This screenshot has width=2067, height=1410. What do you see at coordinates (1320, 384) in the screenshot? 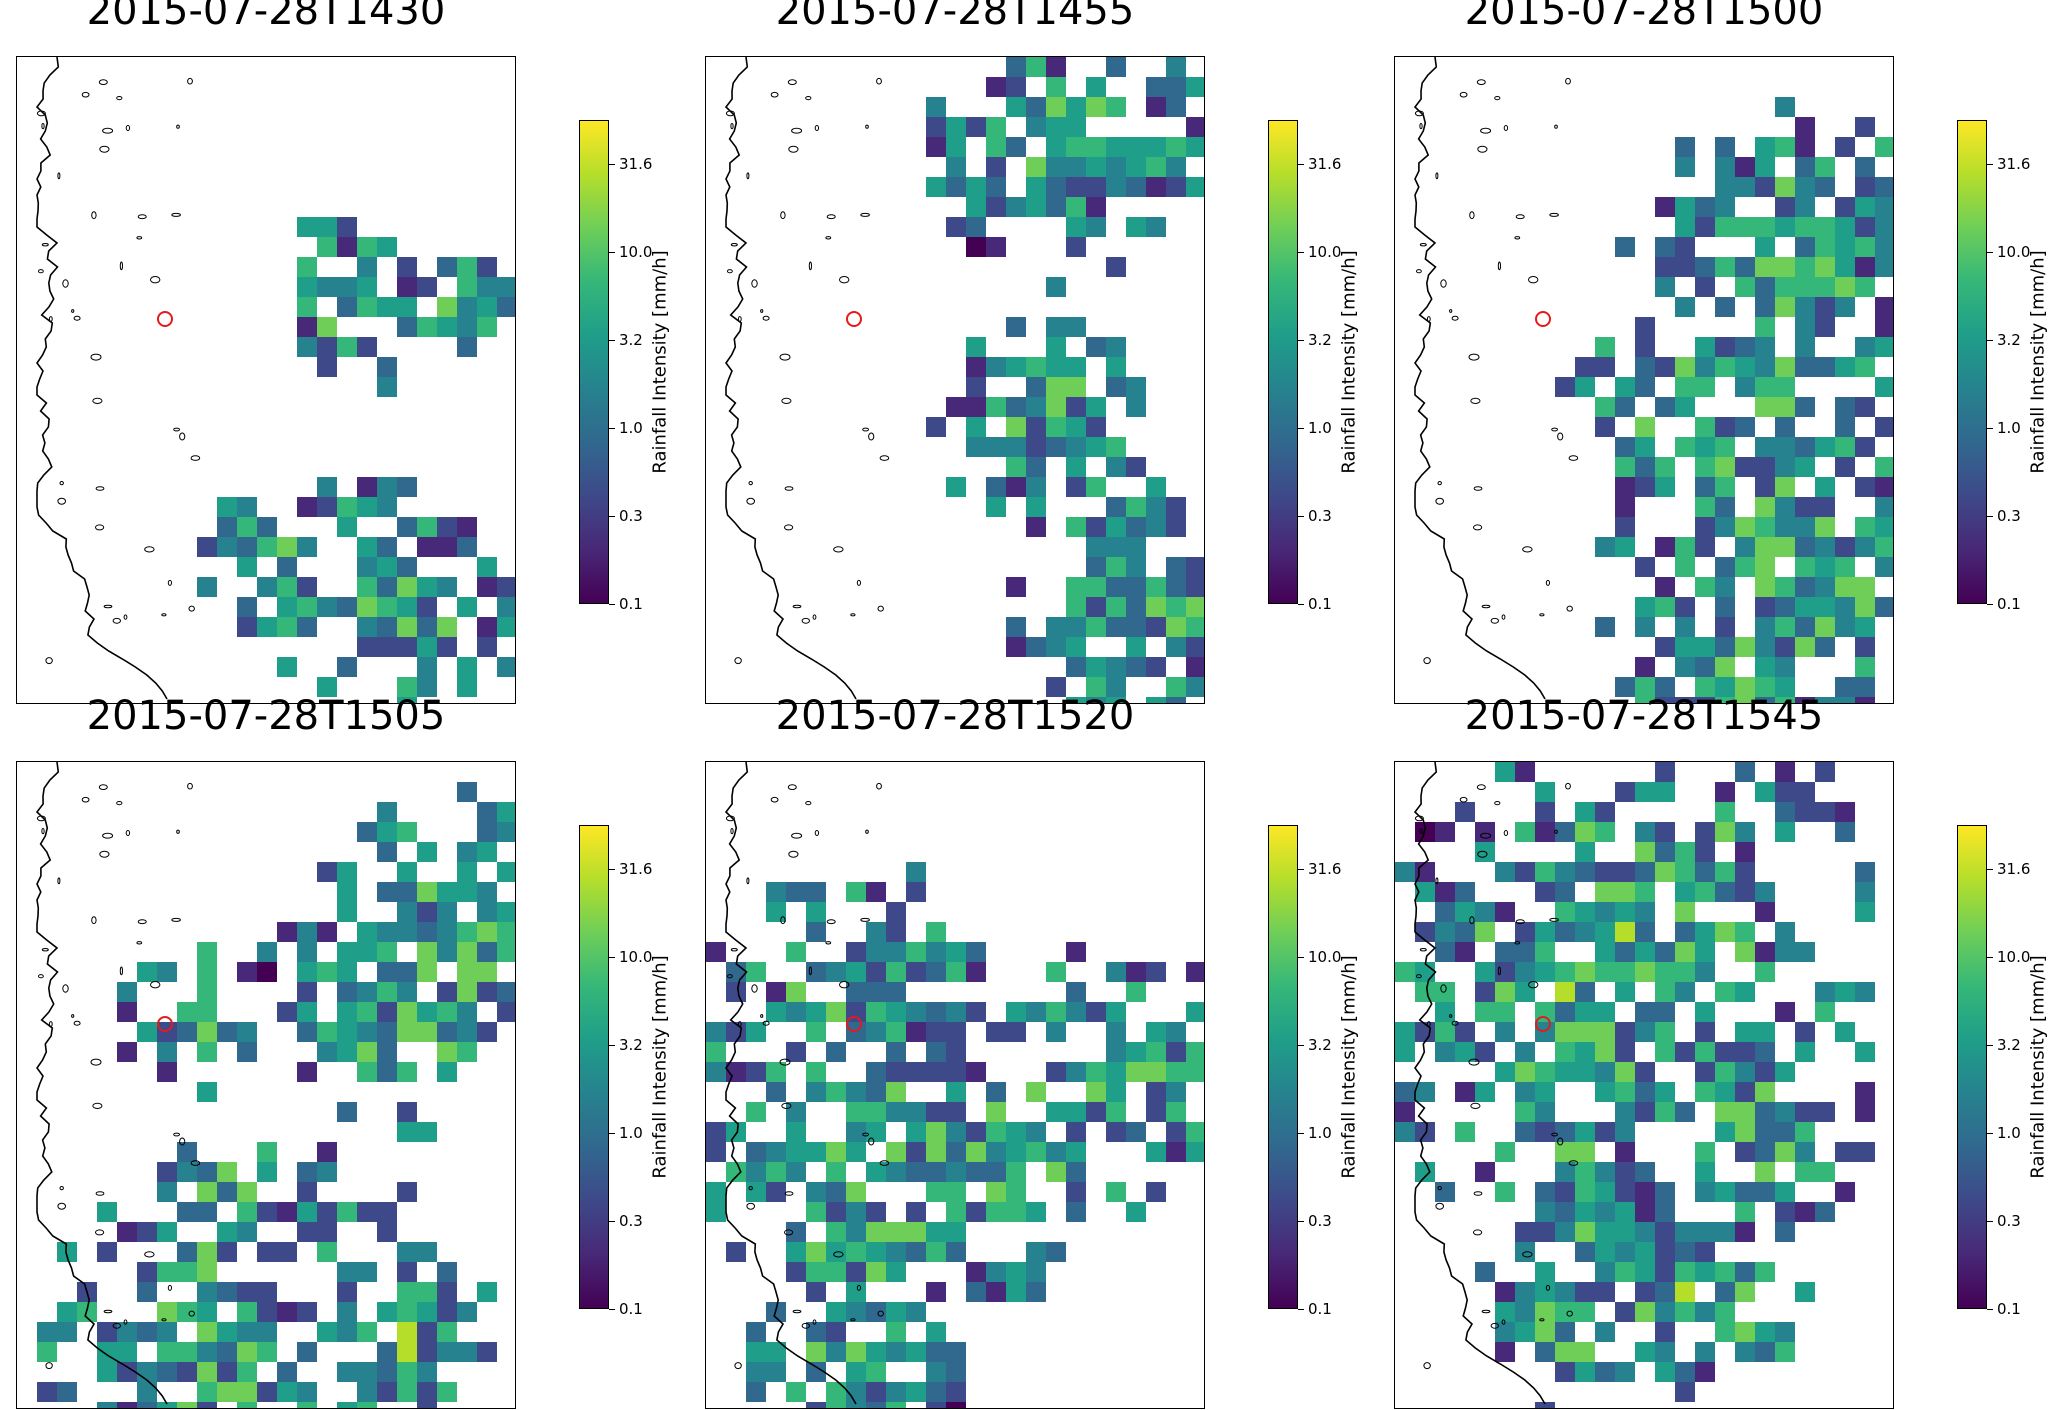
I see `colorbar-ticks: 0.1 0.3 1.0 3.2 10.0 31.6` at bounding box center [1320, 384].